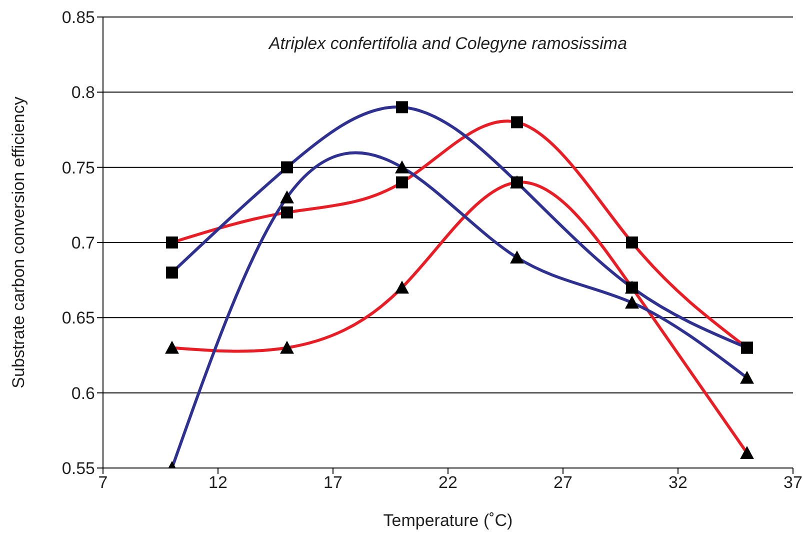 Image resolution: width=803 pixels, height=548 pixels. Describe the element at coordinates (448, 482) in the screenshot. I see `x-tick-label: 22` at that location.